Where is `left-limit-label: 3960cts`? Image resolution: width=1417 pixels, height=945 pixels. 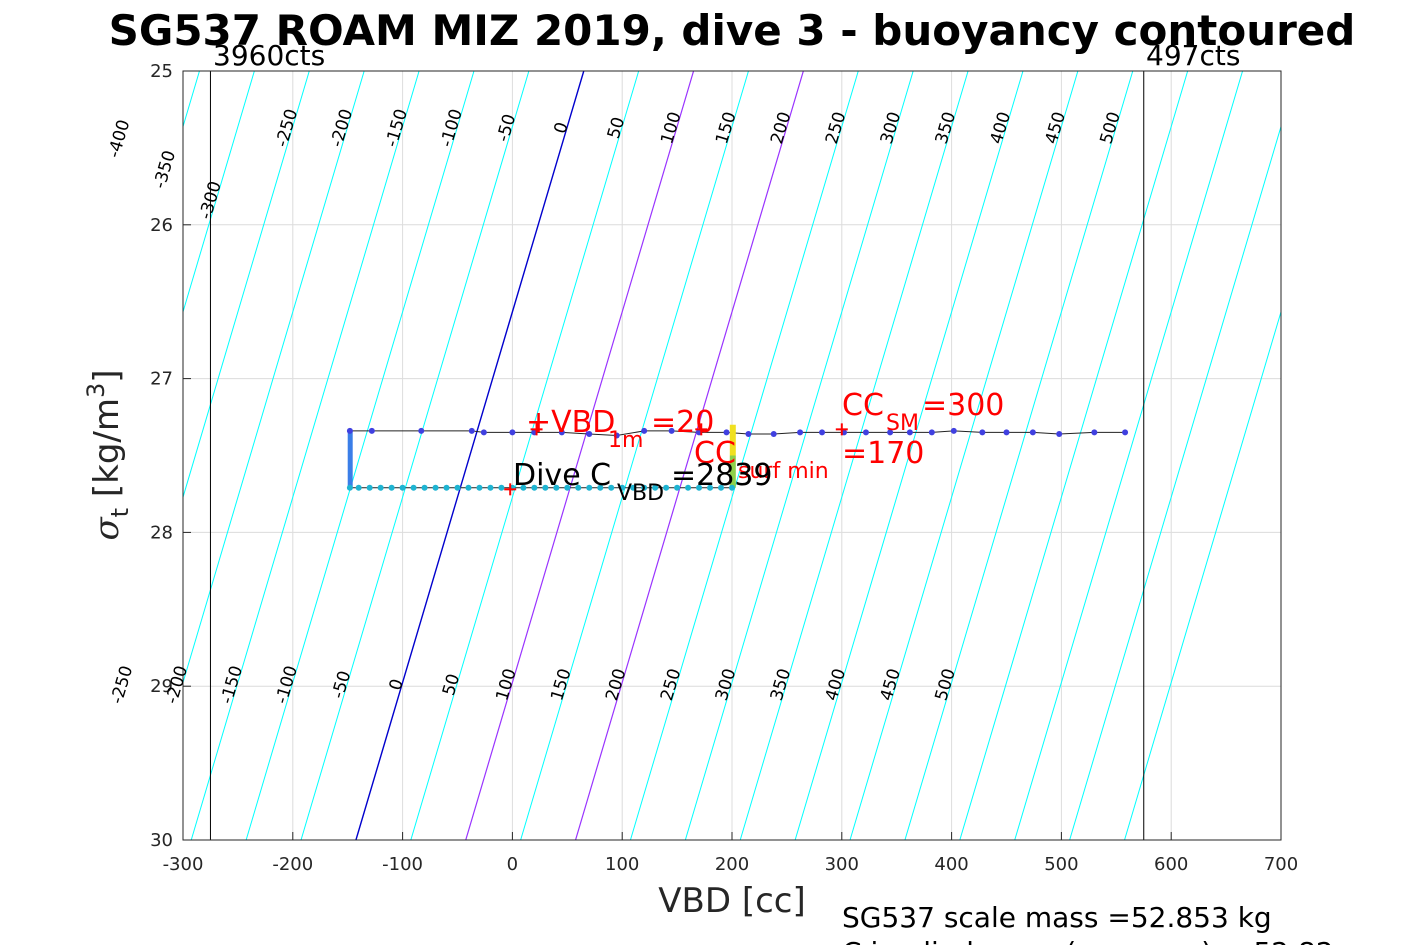 left-limit-label: 3960cts is located at coordinates (269, 55).